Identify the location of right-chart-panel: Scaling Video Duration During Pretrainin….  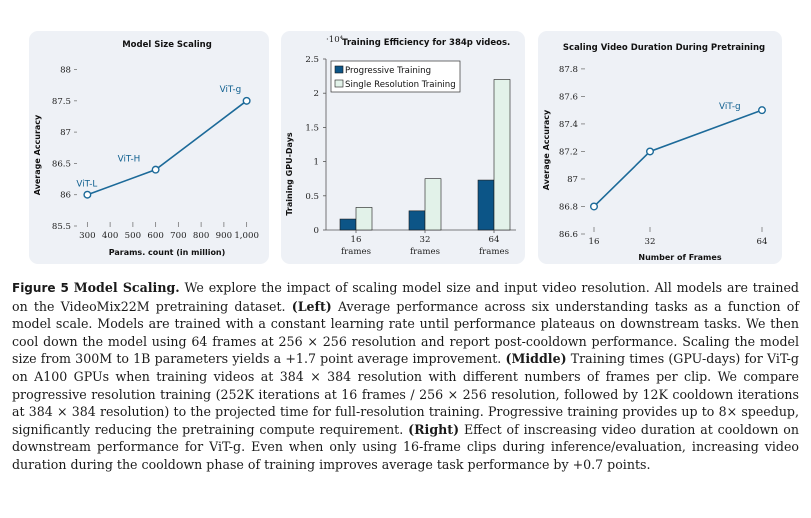
(660, 147).